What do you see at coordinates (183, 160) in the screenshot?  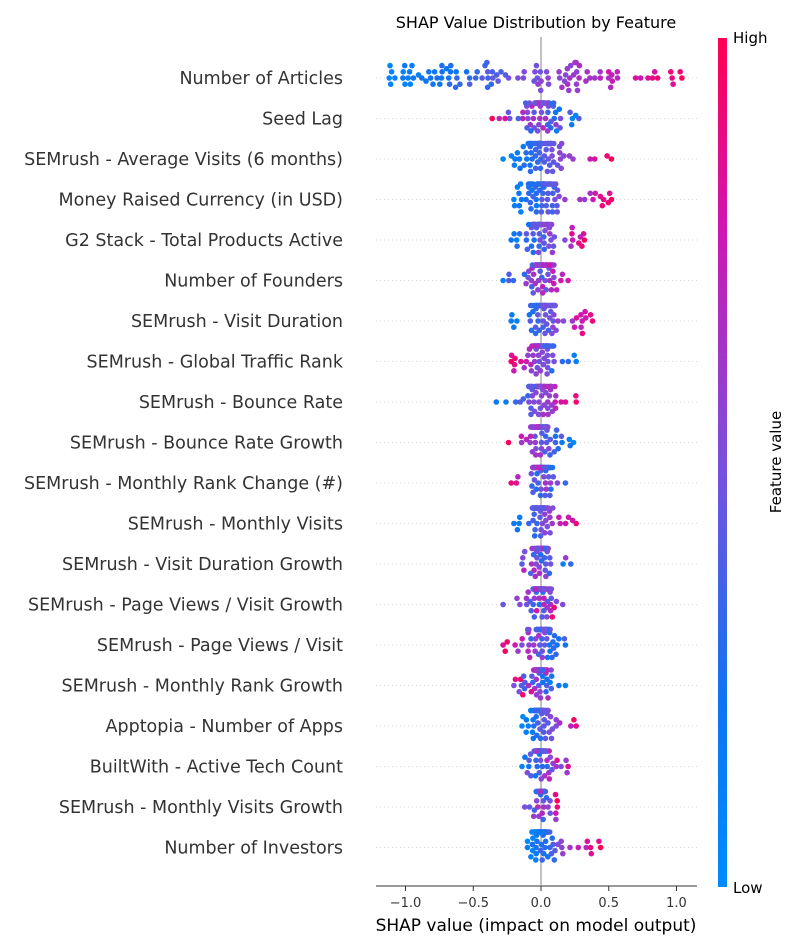 I see `feature-label-semrush-average-visits-6-months: SEMrush - Average Visits (6 months)` at bounding box center [183, 160].